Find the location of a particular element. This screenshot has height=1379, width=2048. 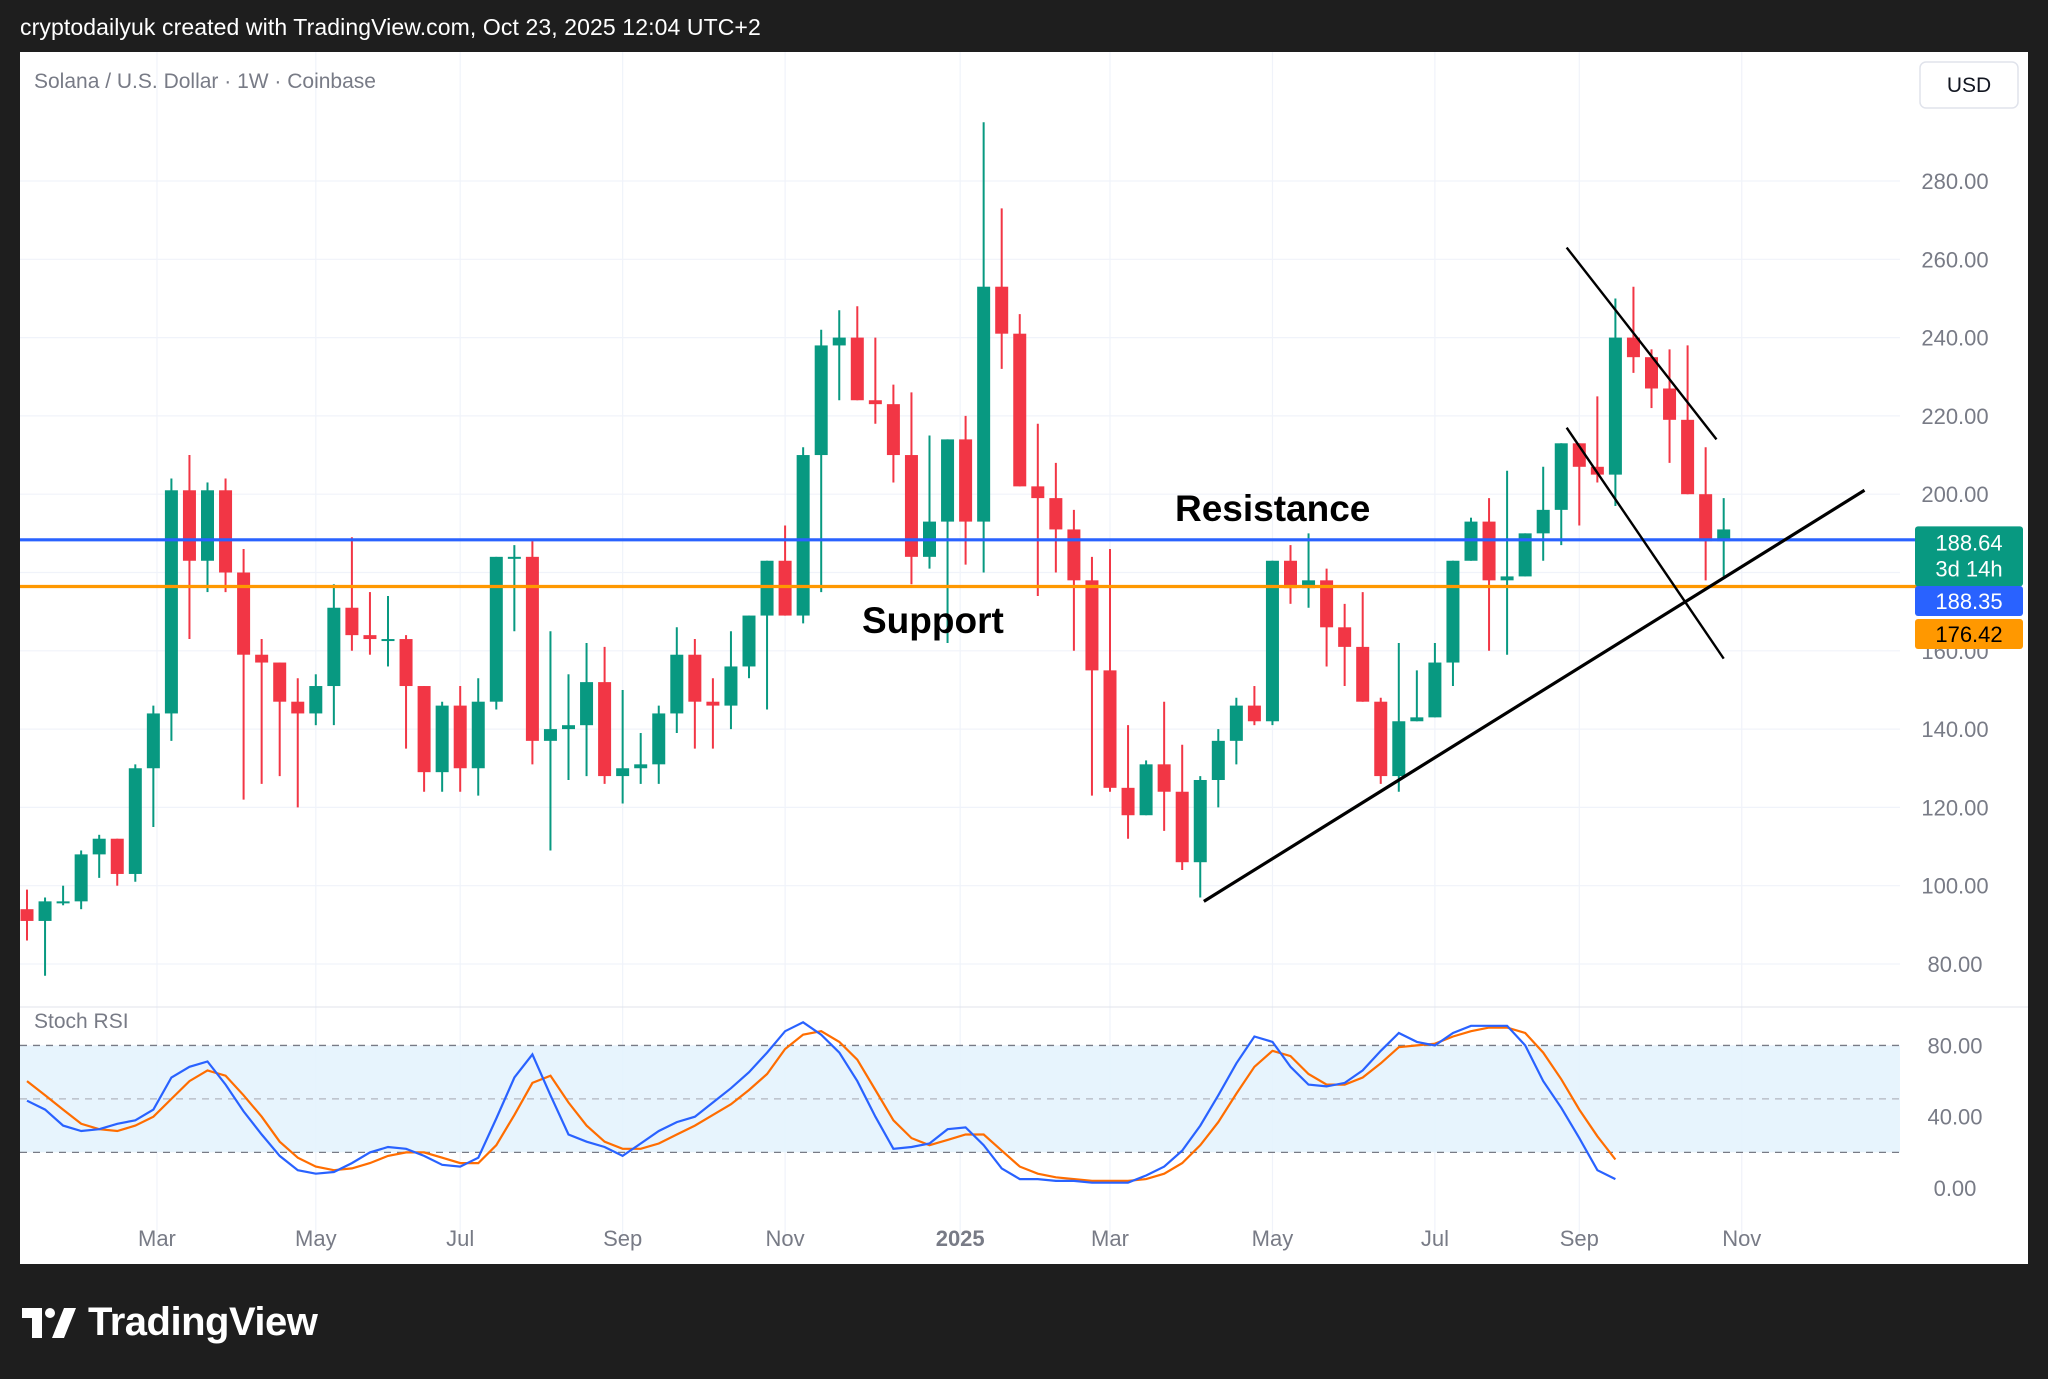

time-tick-label: Mar is located at coordinates (157, 1238).